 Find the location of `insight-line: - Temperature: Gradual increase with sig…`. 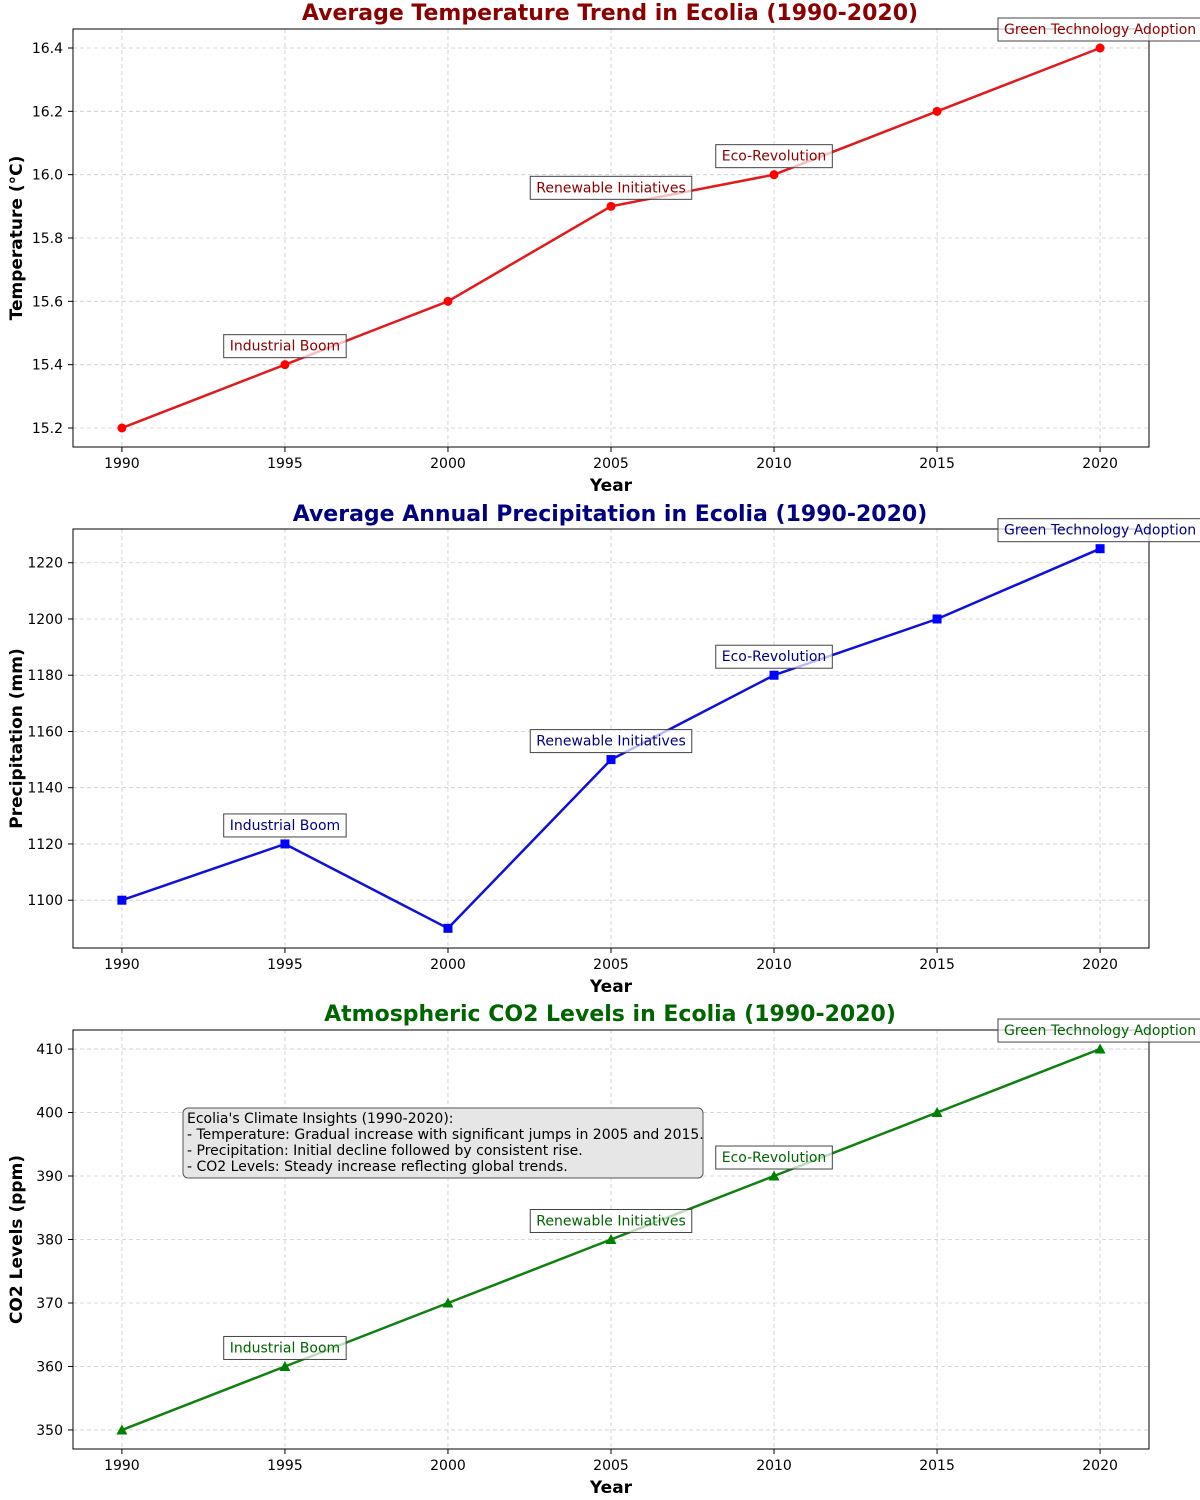

insight-line: - Temperature: Gradual increase with sig… is located at coordinates (445, 1135).